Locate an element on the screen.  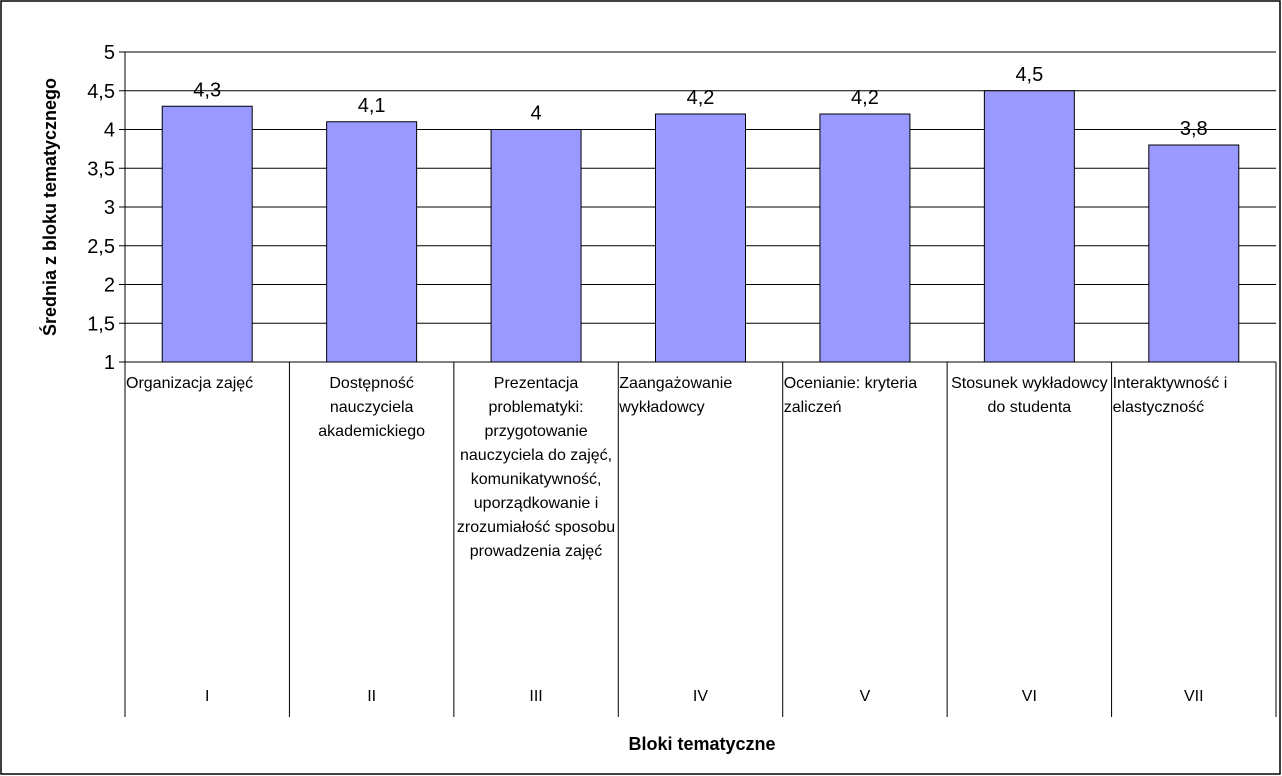
category-roman-numeral: IV is located at coordinates (700, 696).